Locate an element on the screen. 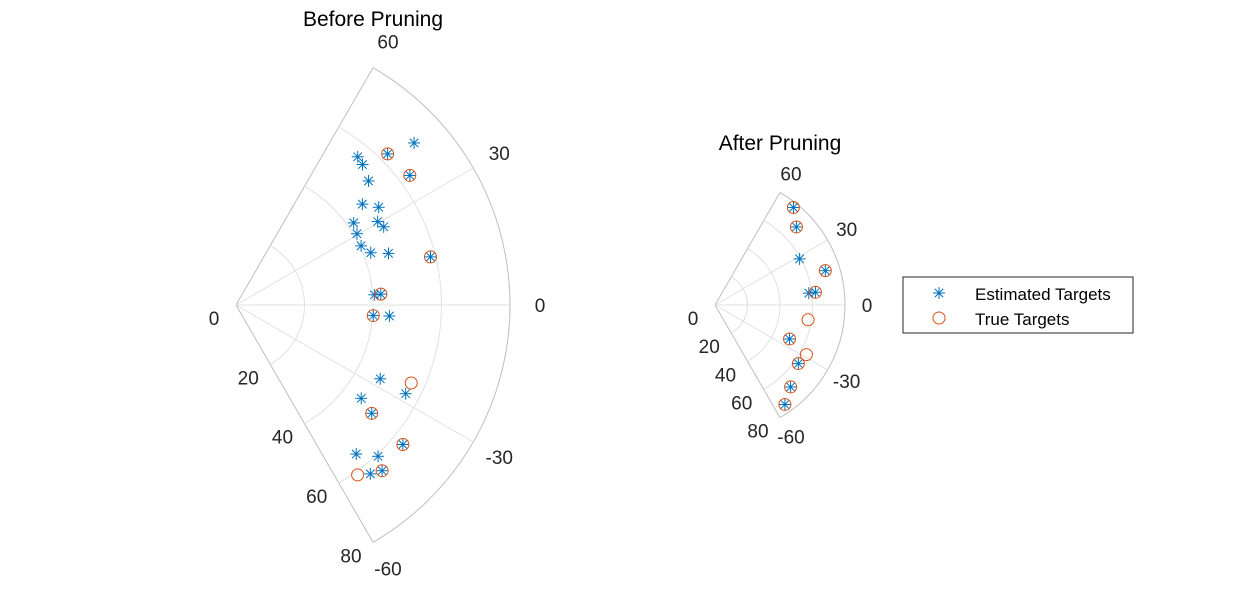 The image size is (1253, 609). polar-grid is located at coordinates (780, 305).